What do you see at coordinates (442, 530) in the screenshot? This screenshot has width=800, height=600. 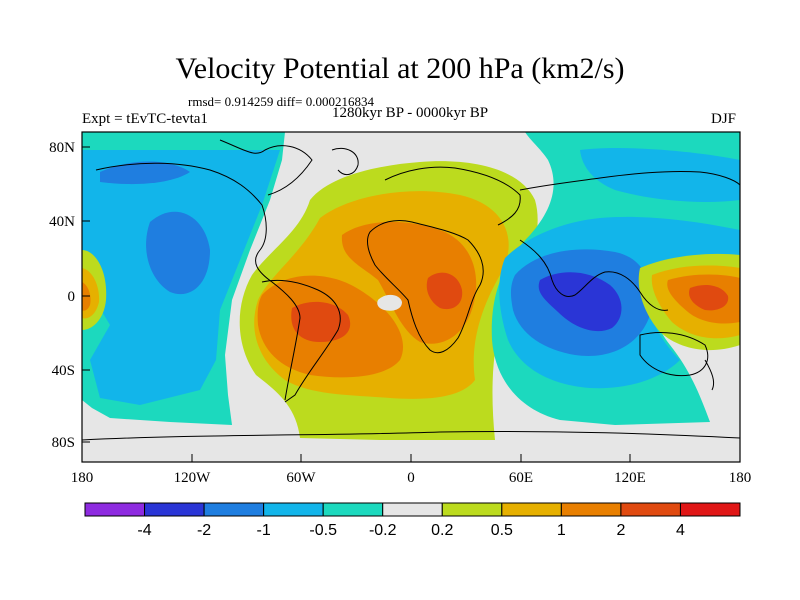 I see `colorbar-label: 0.2` at bounding box center [442, 530].